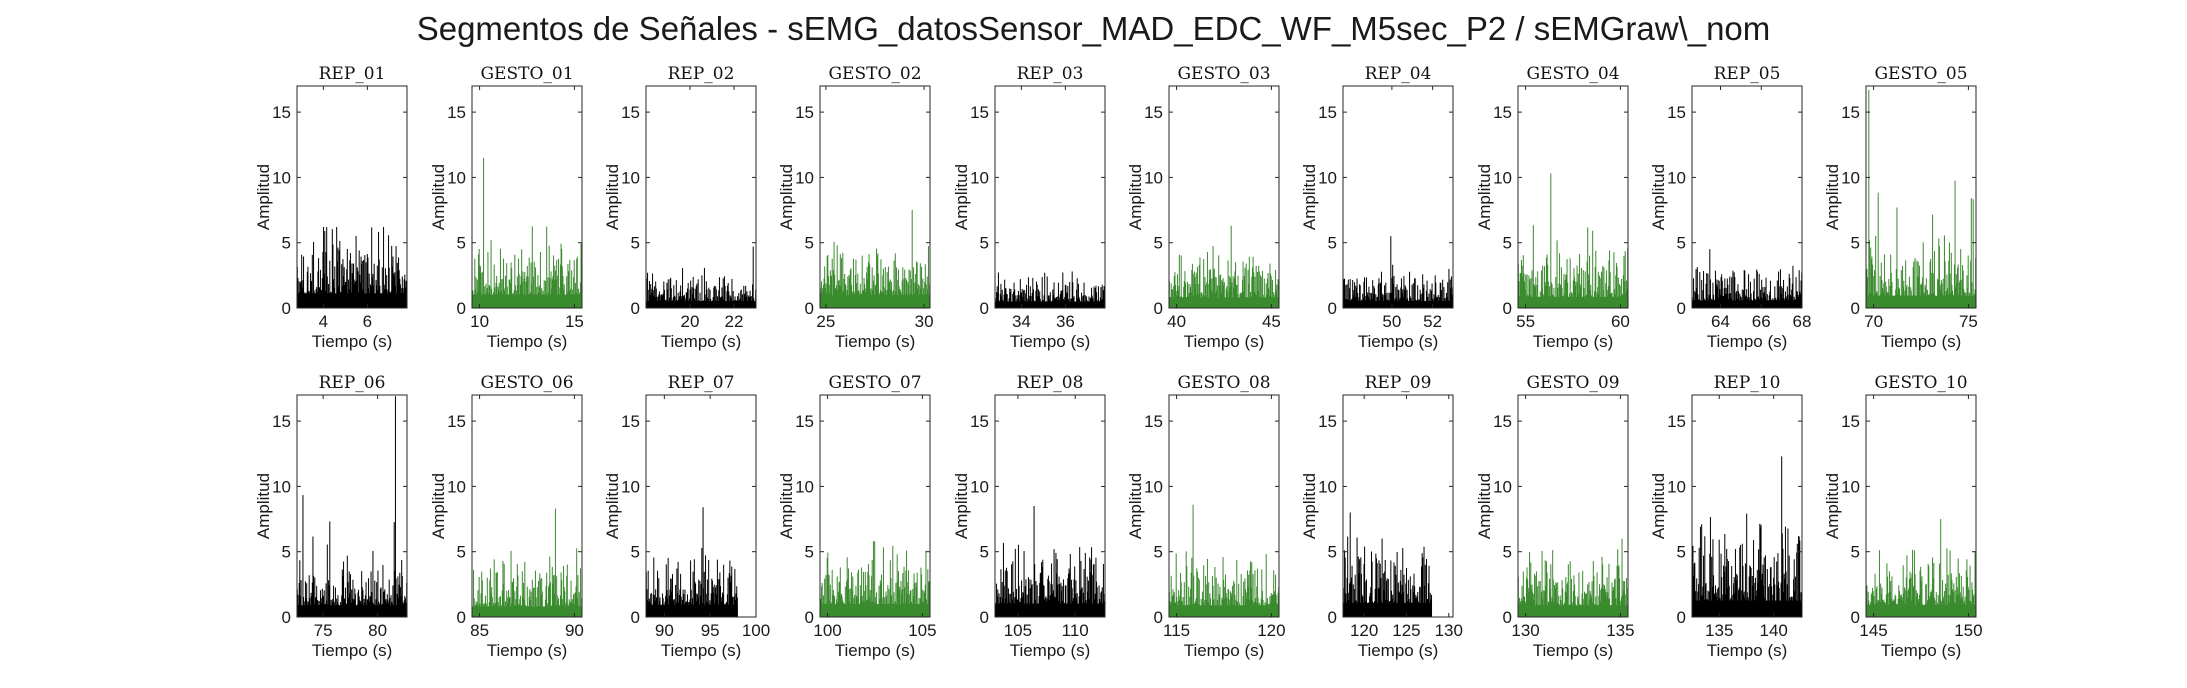 This screenshot has width=2187, height=688. Describe the element at coordinates (1050, 383) in the screenshot. I see `subplot-title: REP_08` at that location.